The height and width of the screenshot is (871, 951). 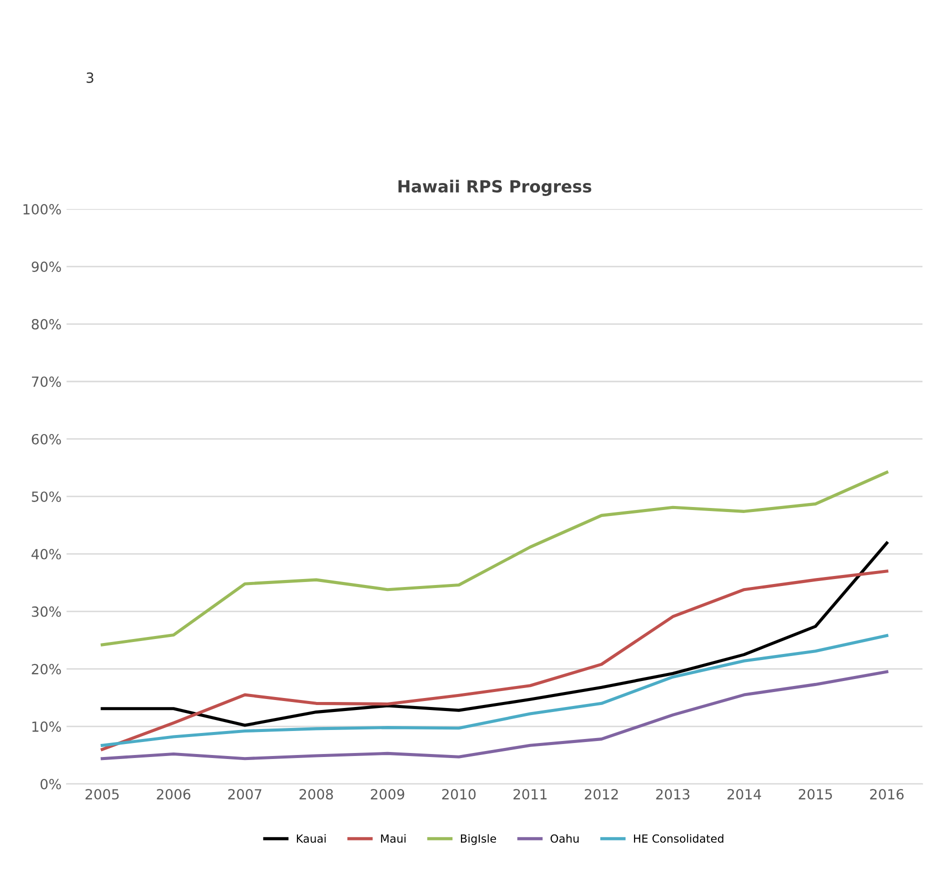 I want to click on x-tick-label: 2005, so click(x=102, y=794).